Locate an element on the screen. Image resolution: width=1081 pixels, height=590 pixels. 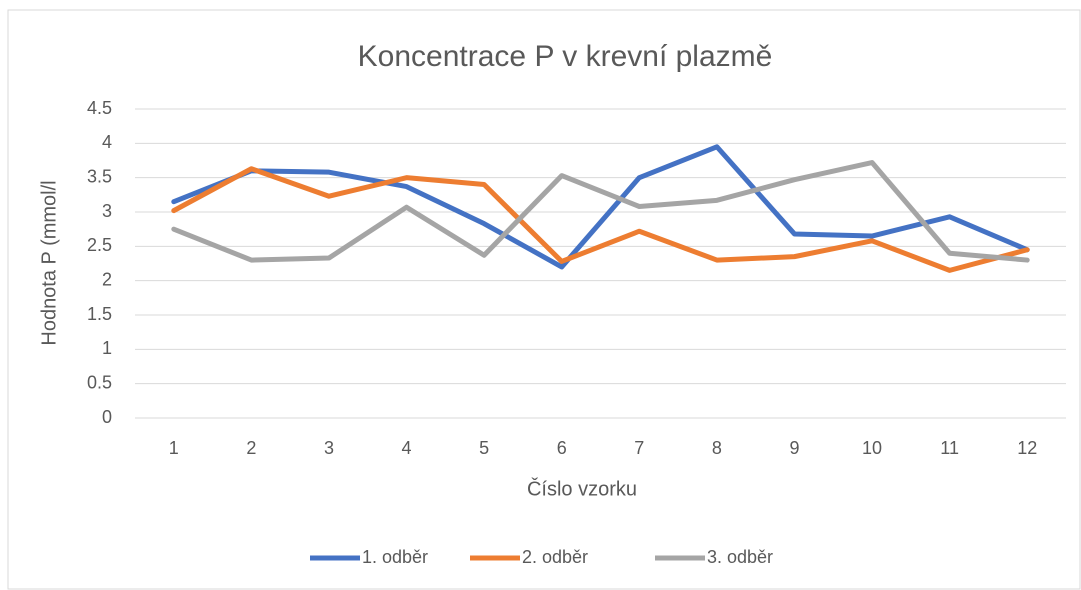
x-tick-label: 8 is located at coordinates (717, 448).